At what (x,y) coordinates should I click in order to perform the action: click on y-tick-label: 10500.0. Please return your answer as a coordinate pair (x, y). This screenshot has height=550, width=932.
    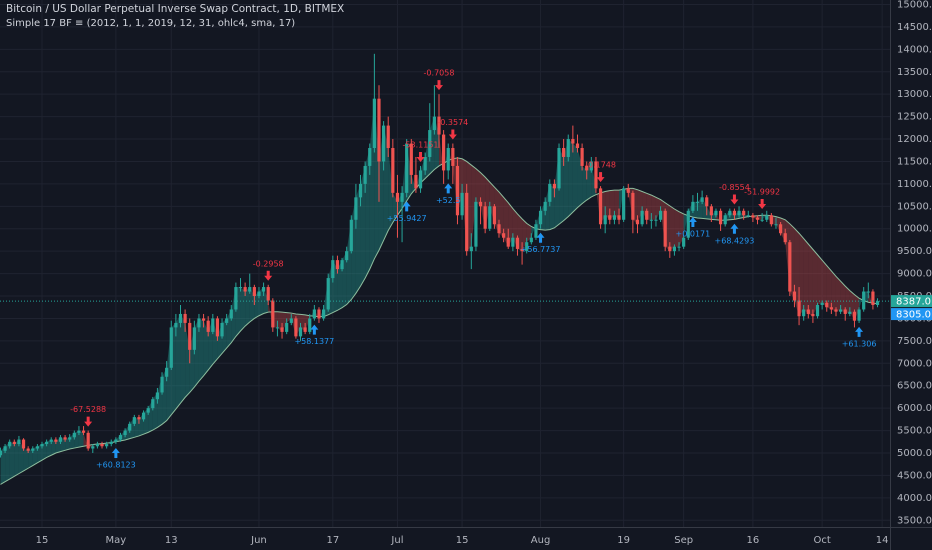
    Looking at the image, I should click on (914, 206).